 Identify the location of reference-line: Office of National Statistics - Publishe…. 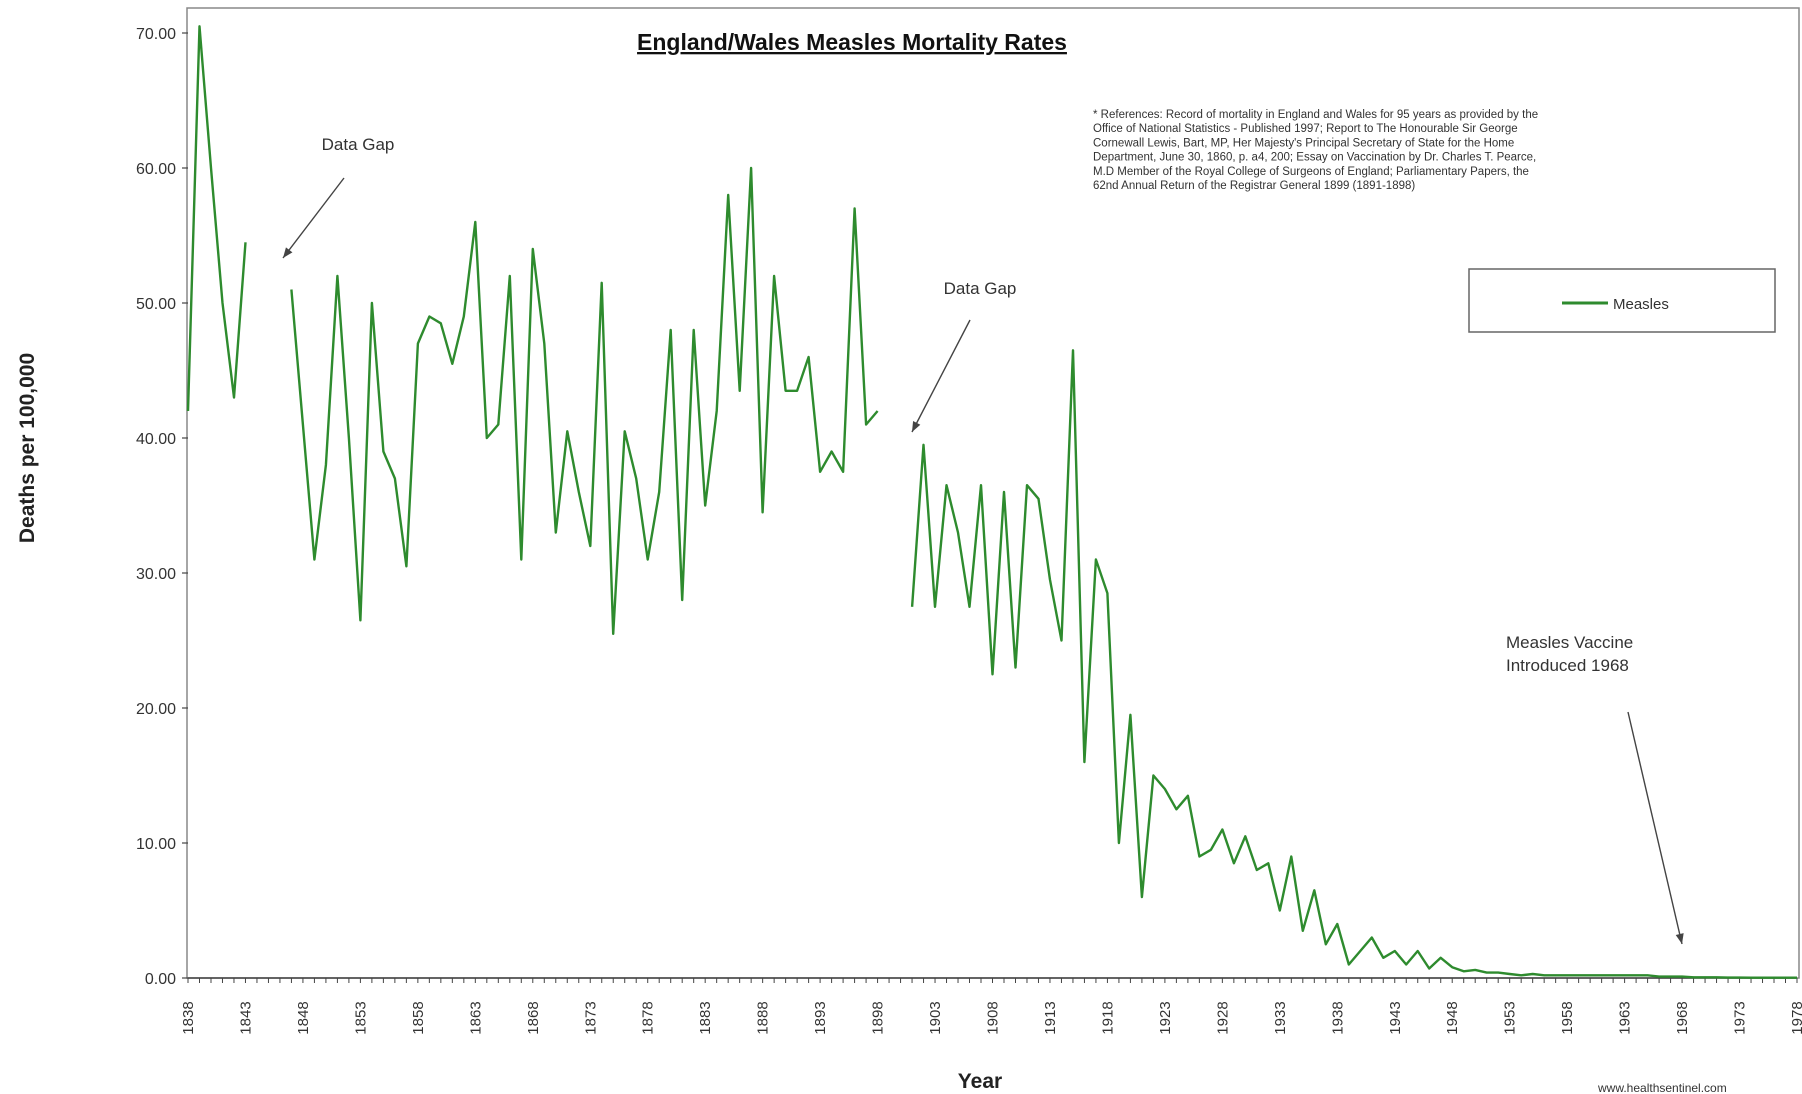
(1305, 129).